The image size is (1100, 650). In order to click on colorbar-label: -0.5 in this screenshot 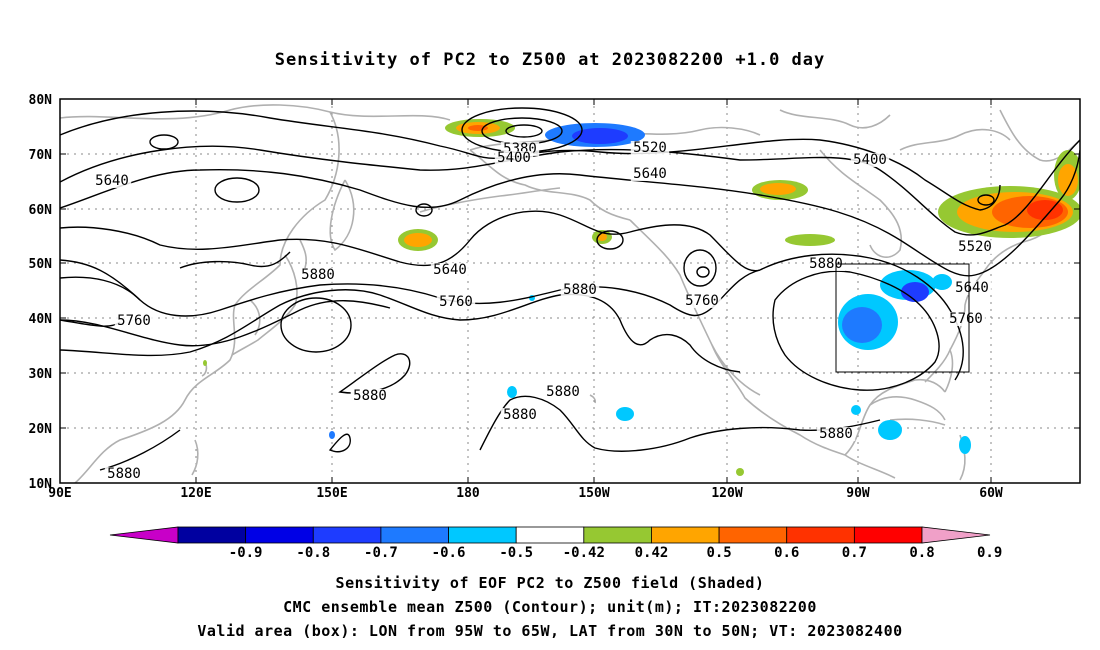, I will do `click(516, 553)`.